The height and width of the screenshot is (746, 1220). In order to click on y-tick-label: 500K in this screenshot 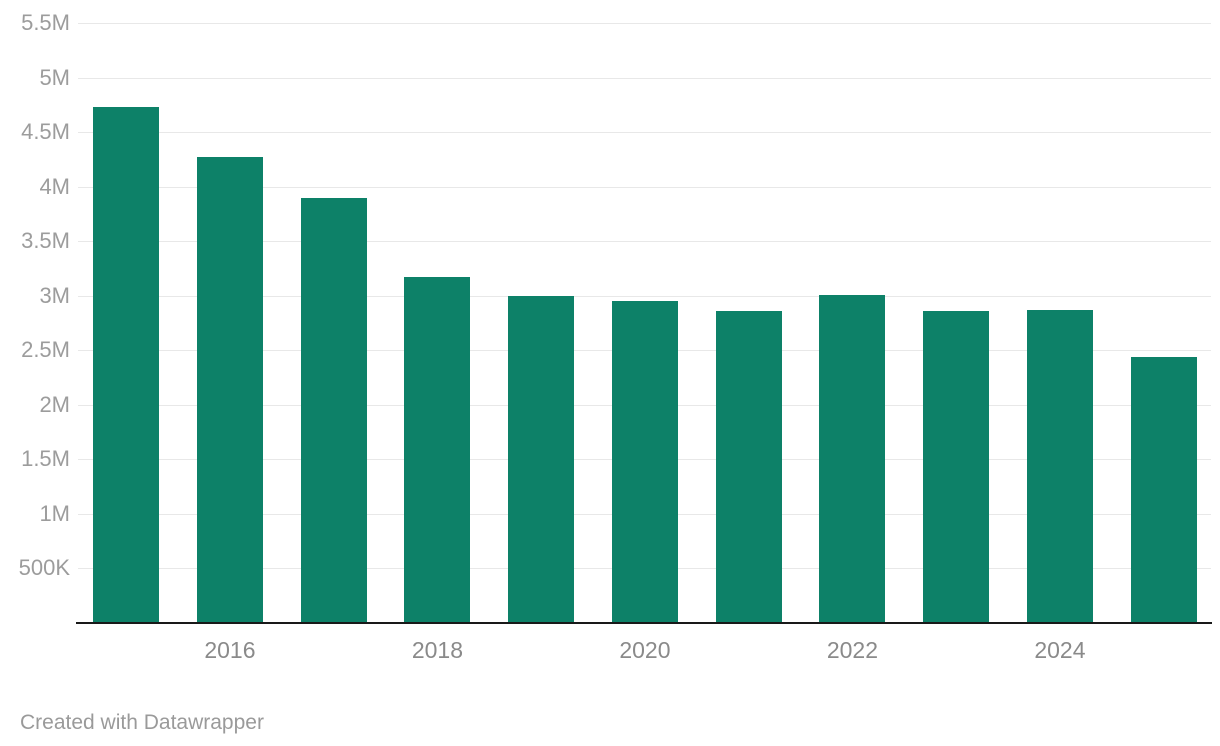, I will do `click(44, 568)`.